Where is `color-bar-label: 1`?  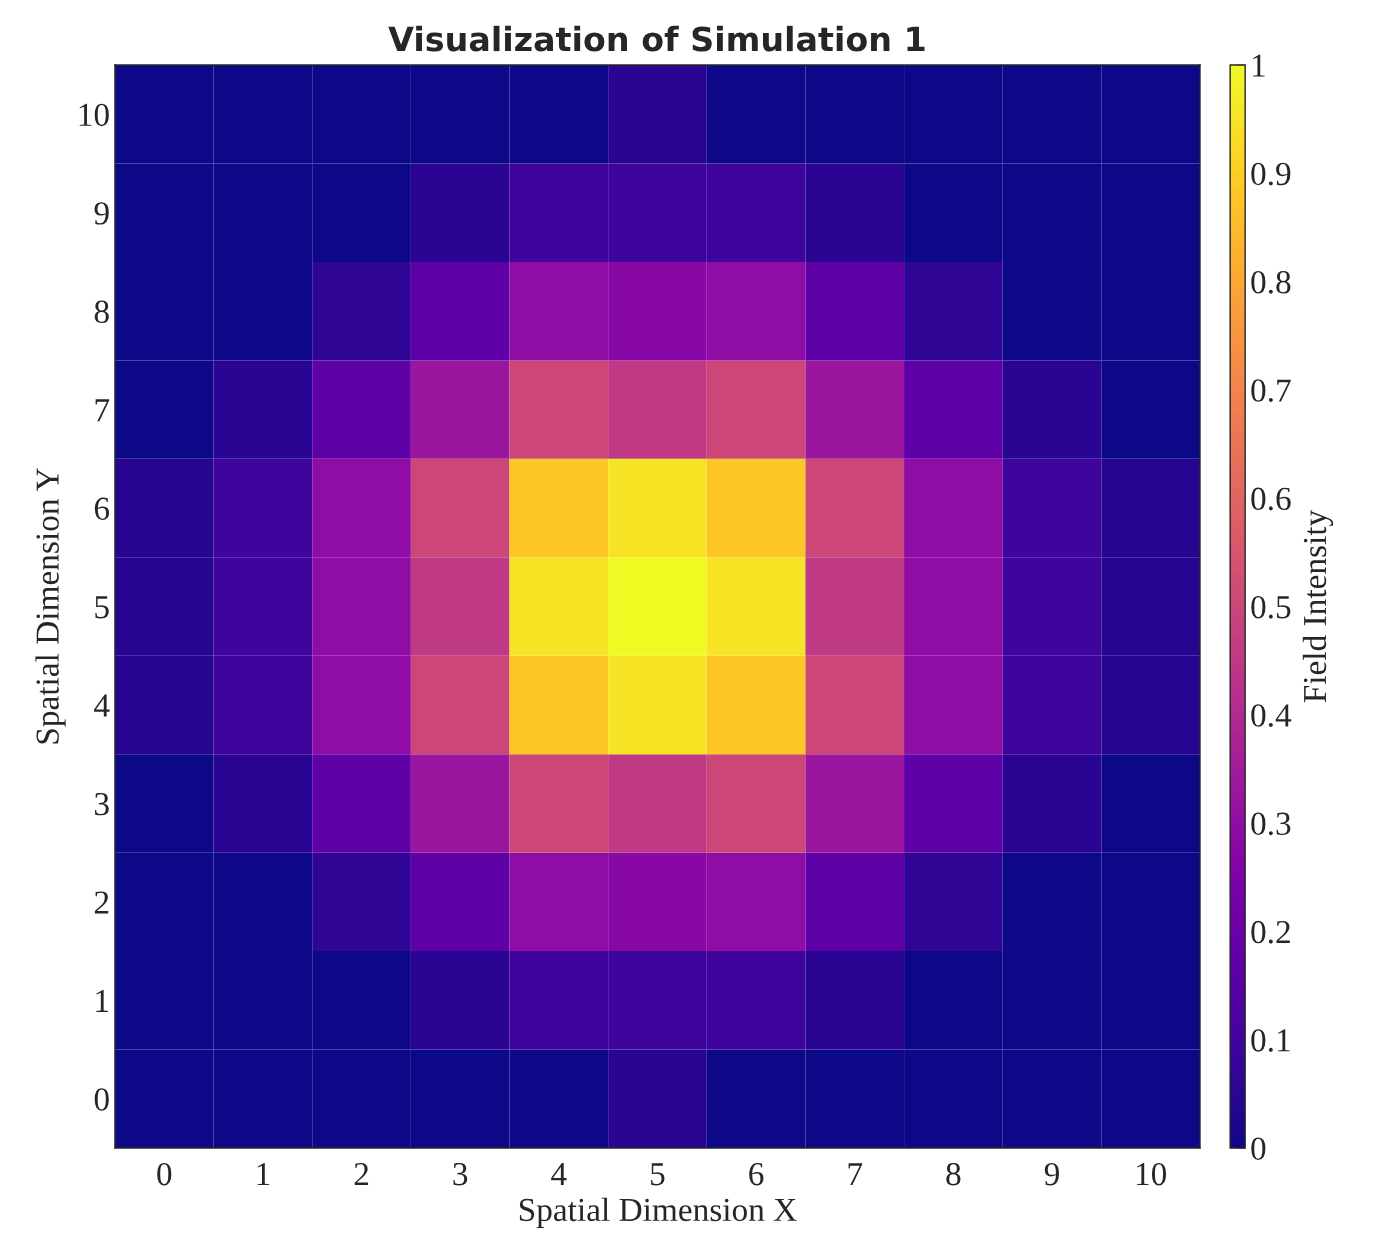 color-bar-label: 1 is located at coordinates (1258, 65).